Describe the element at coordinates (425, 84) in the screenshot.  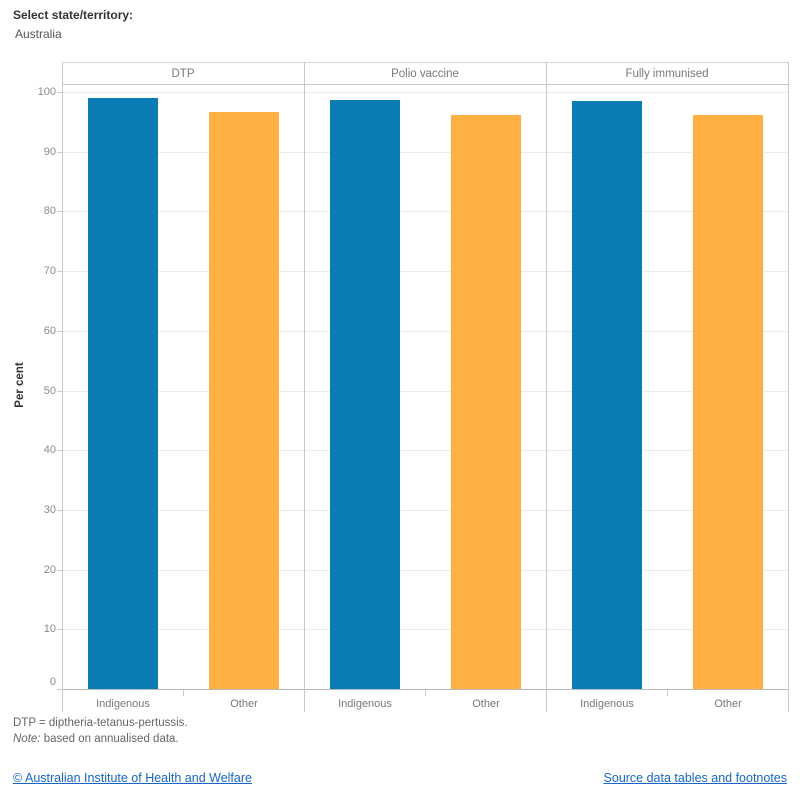
I see `header-underline` at that location.